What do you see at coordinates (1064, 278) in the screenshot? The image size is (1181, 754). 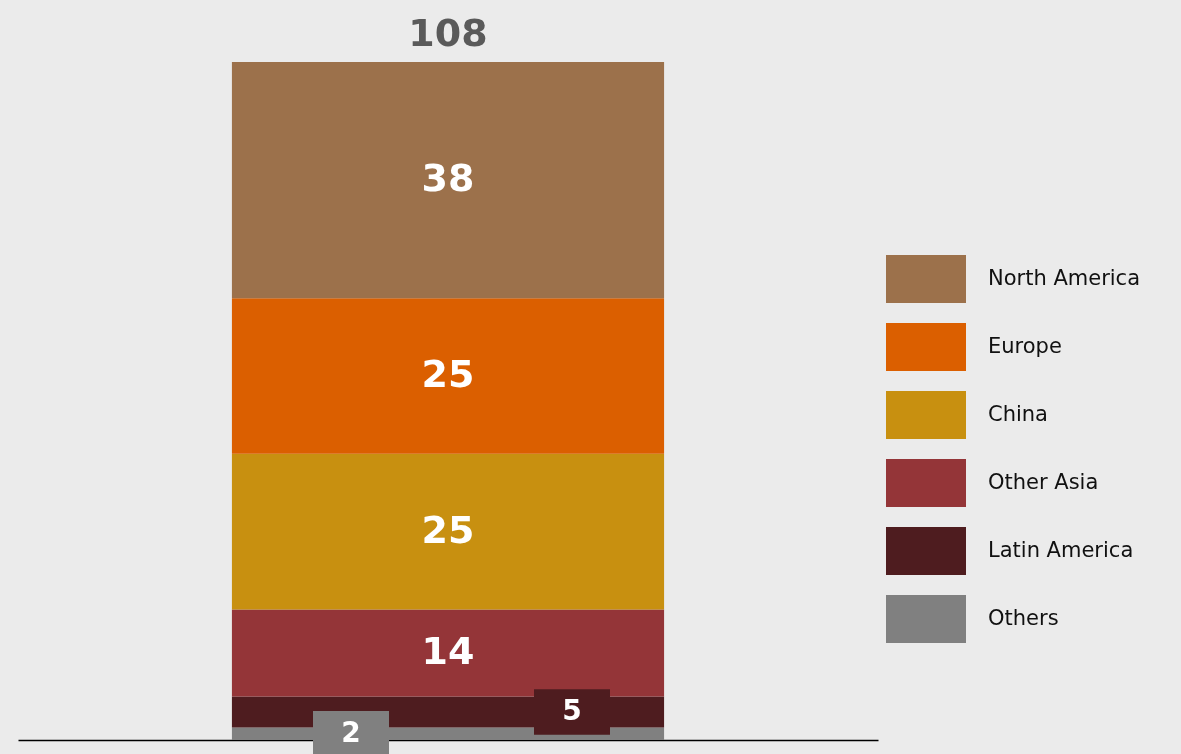 I see `legend-label: North America` at bounding box center [1064, 278].